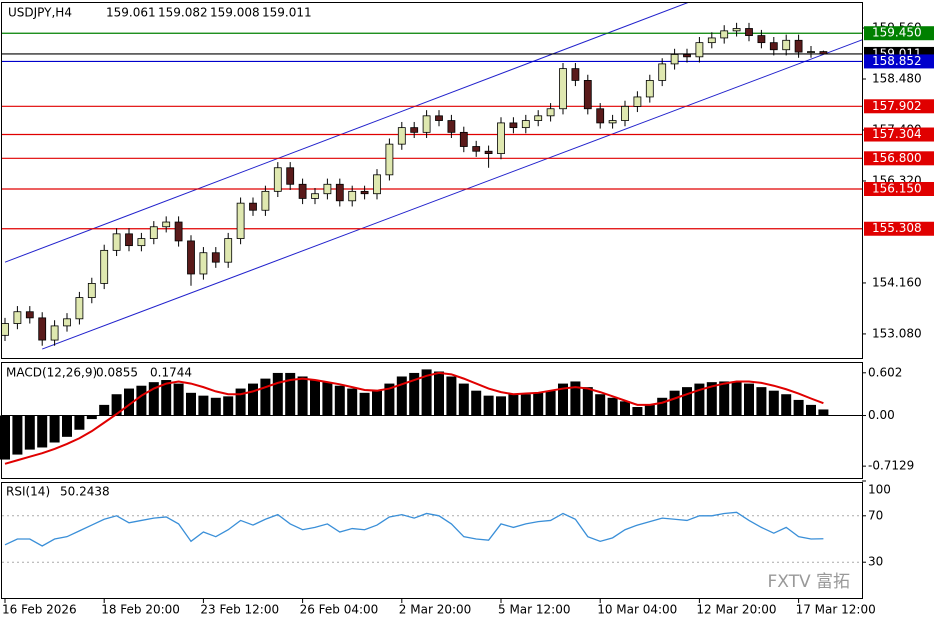 The image size is (936, 624). I want to click on macd-signal-value: 0.1744, so click(171, 373).